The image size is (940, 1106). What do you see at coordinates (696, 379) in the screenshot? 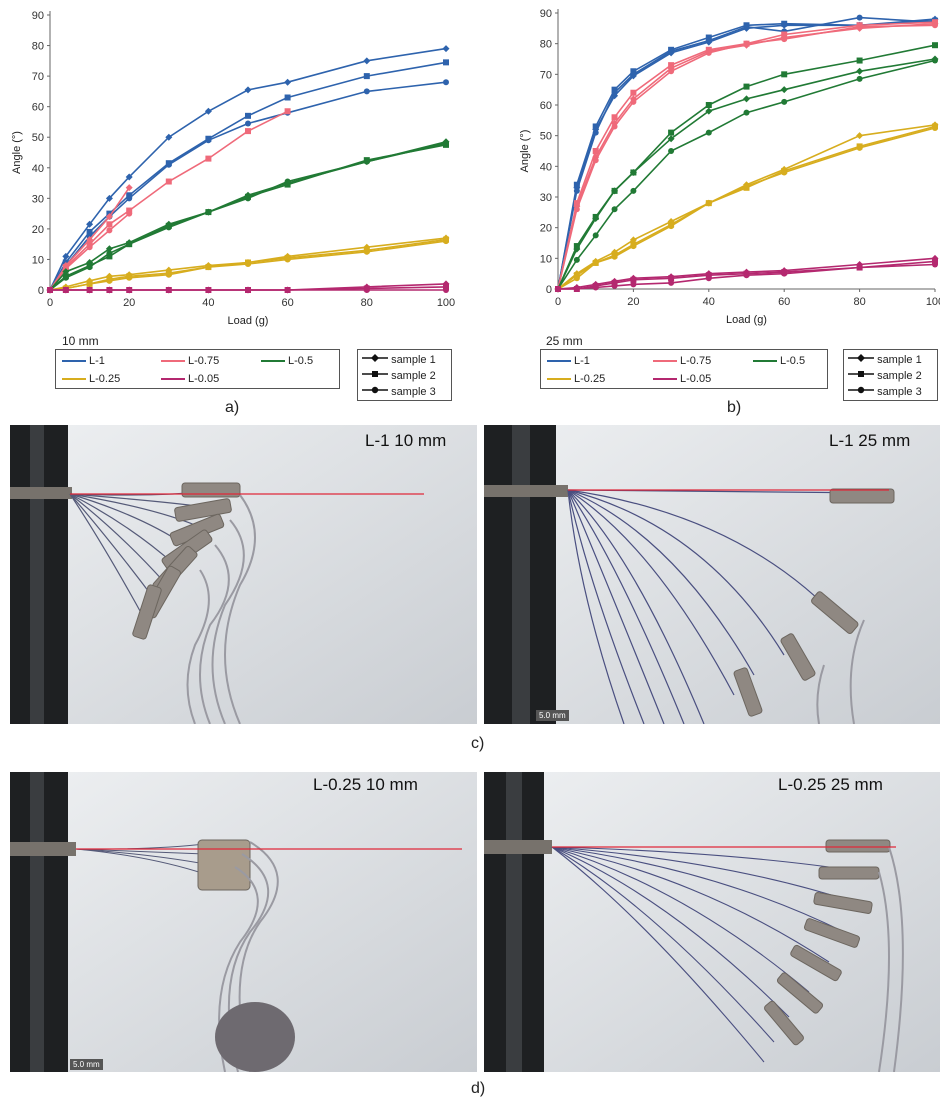
I see `legend-label: L-0.05` at bounding box center [696, 379].